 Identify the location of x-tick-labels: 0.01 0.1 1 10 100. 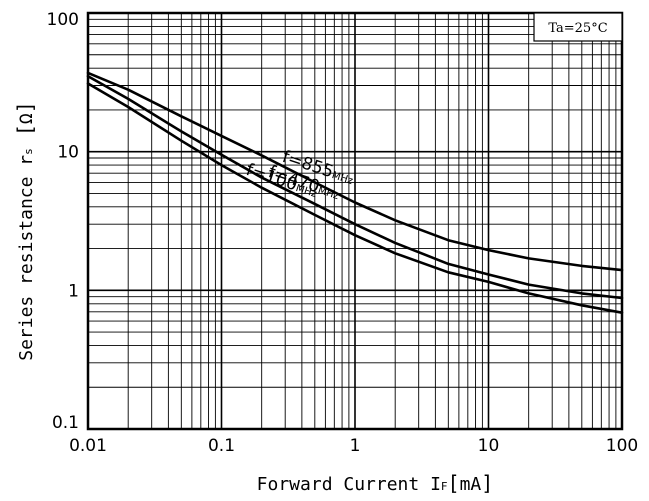
(353, 446).